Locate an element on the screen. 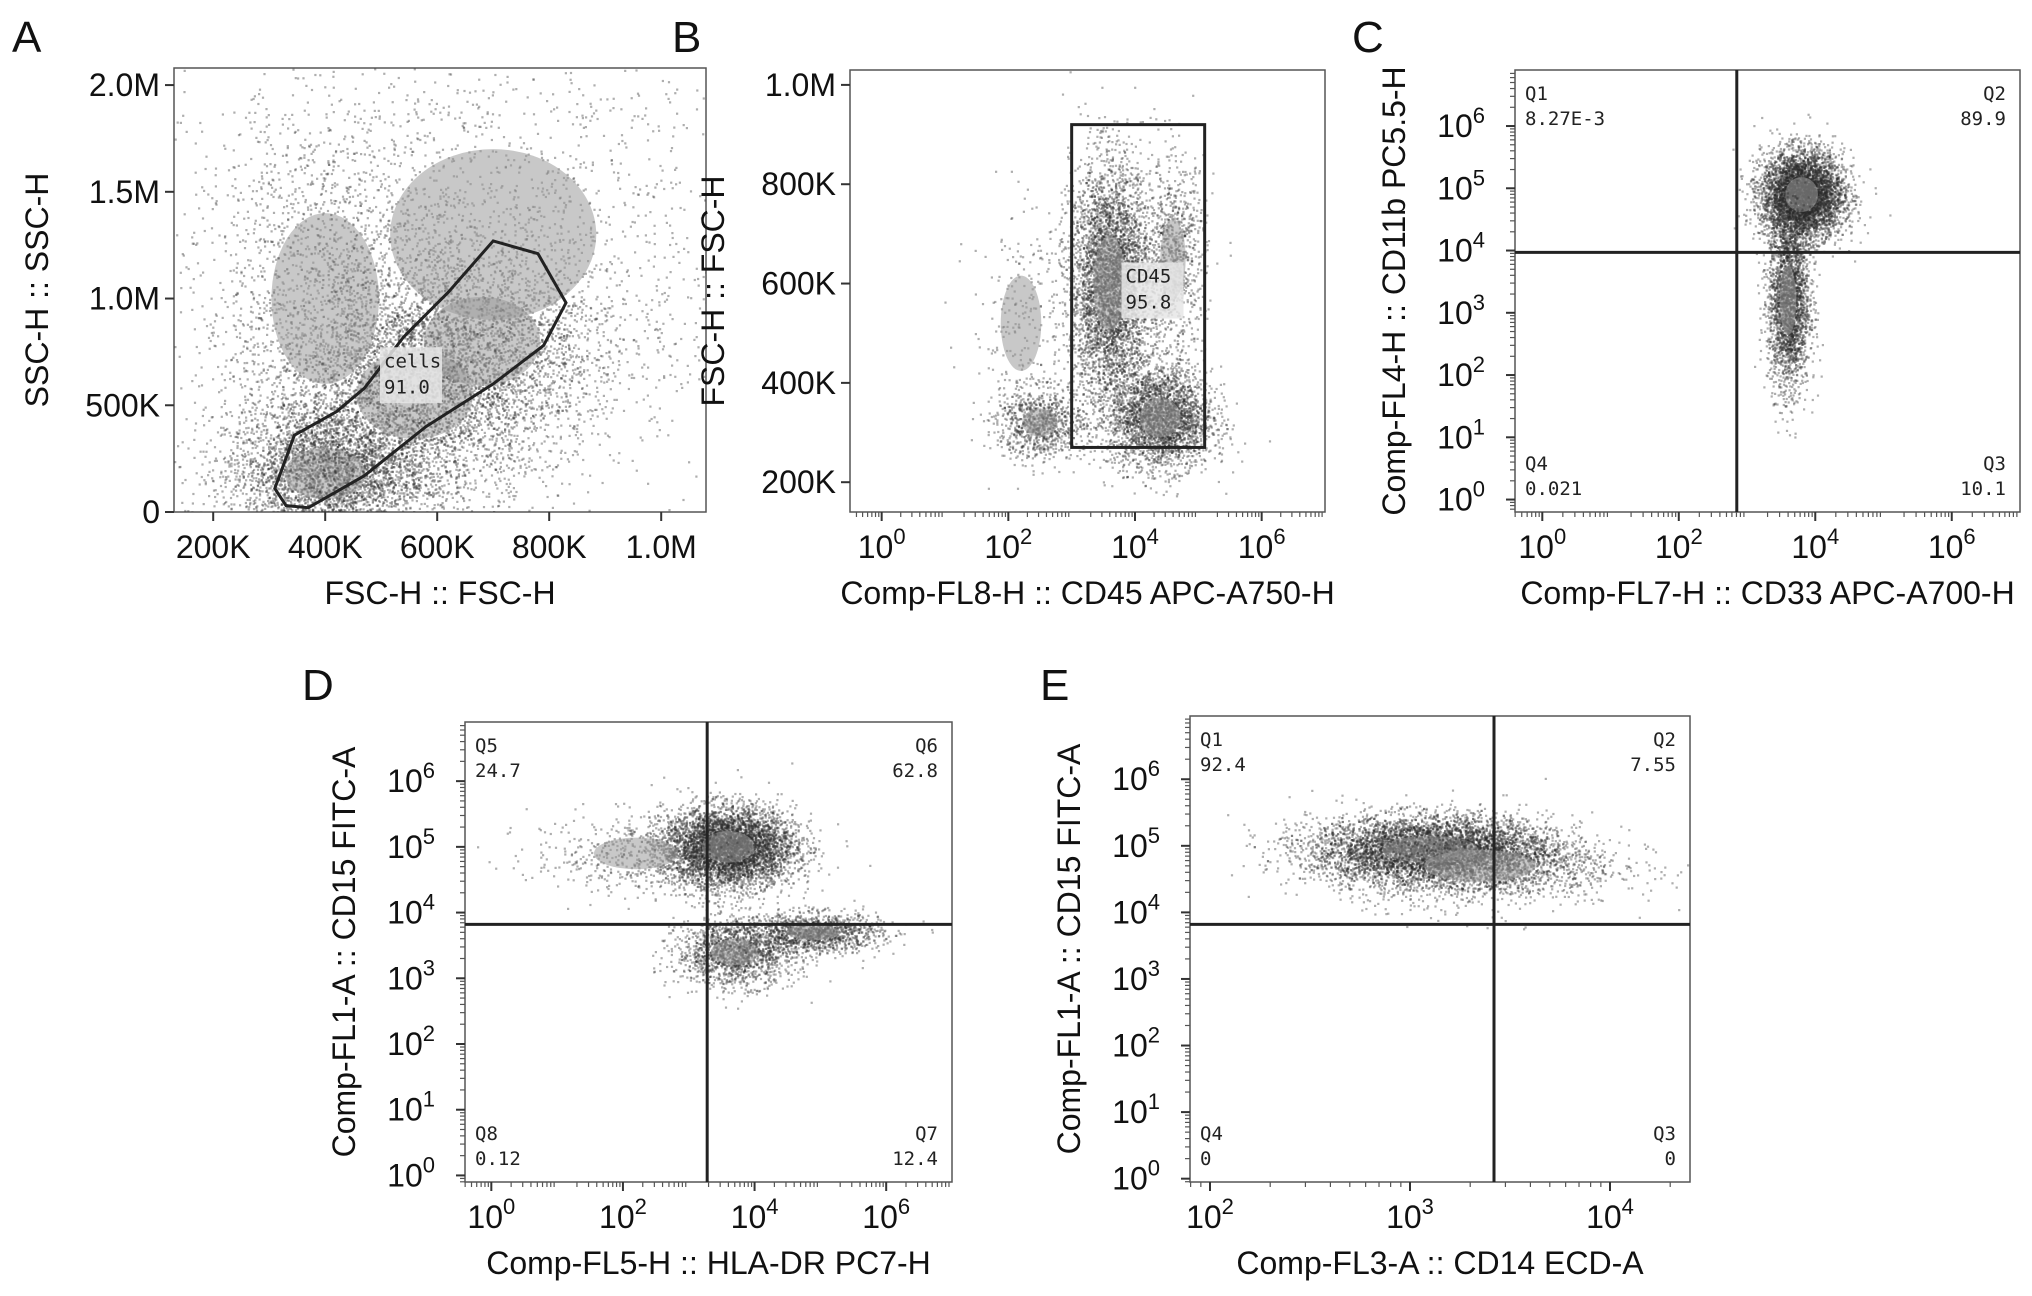 This screenshot has width=2032, height=1296. quadrant-name: Q1 is located at coordinates (1211, 740).